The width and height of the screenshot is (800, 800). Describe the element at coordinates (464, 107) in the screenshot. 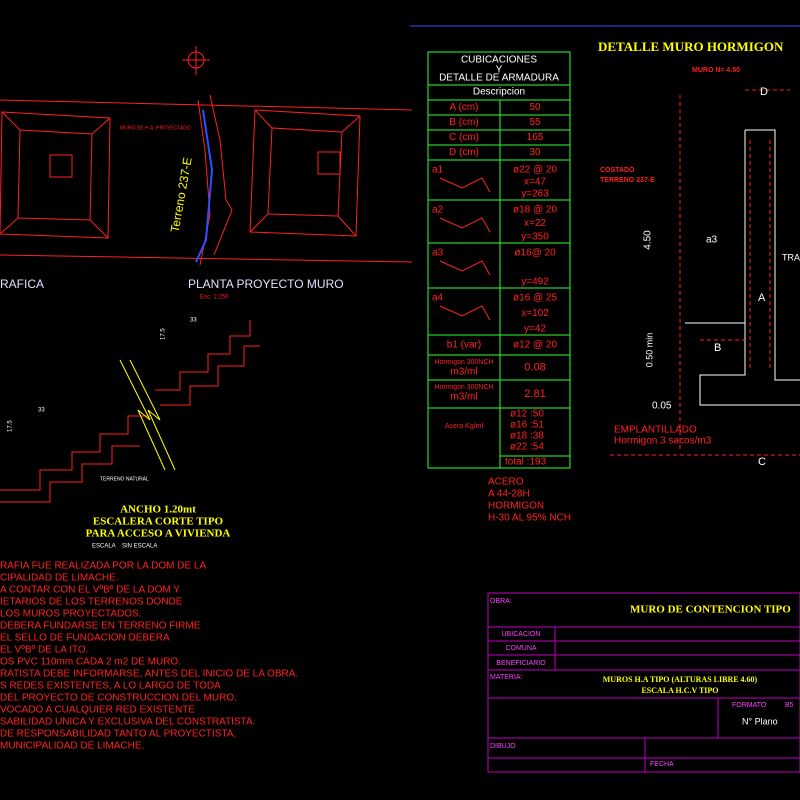

I see `label: A (cm)` at that location.